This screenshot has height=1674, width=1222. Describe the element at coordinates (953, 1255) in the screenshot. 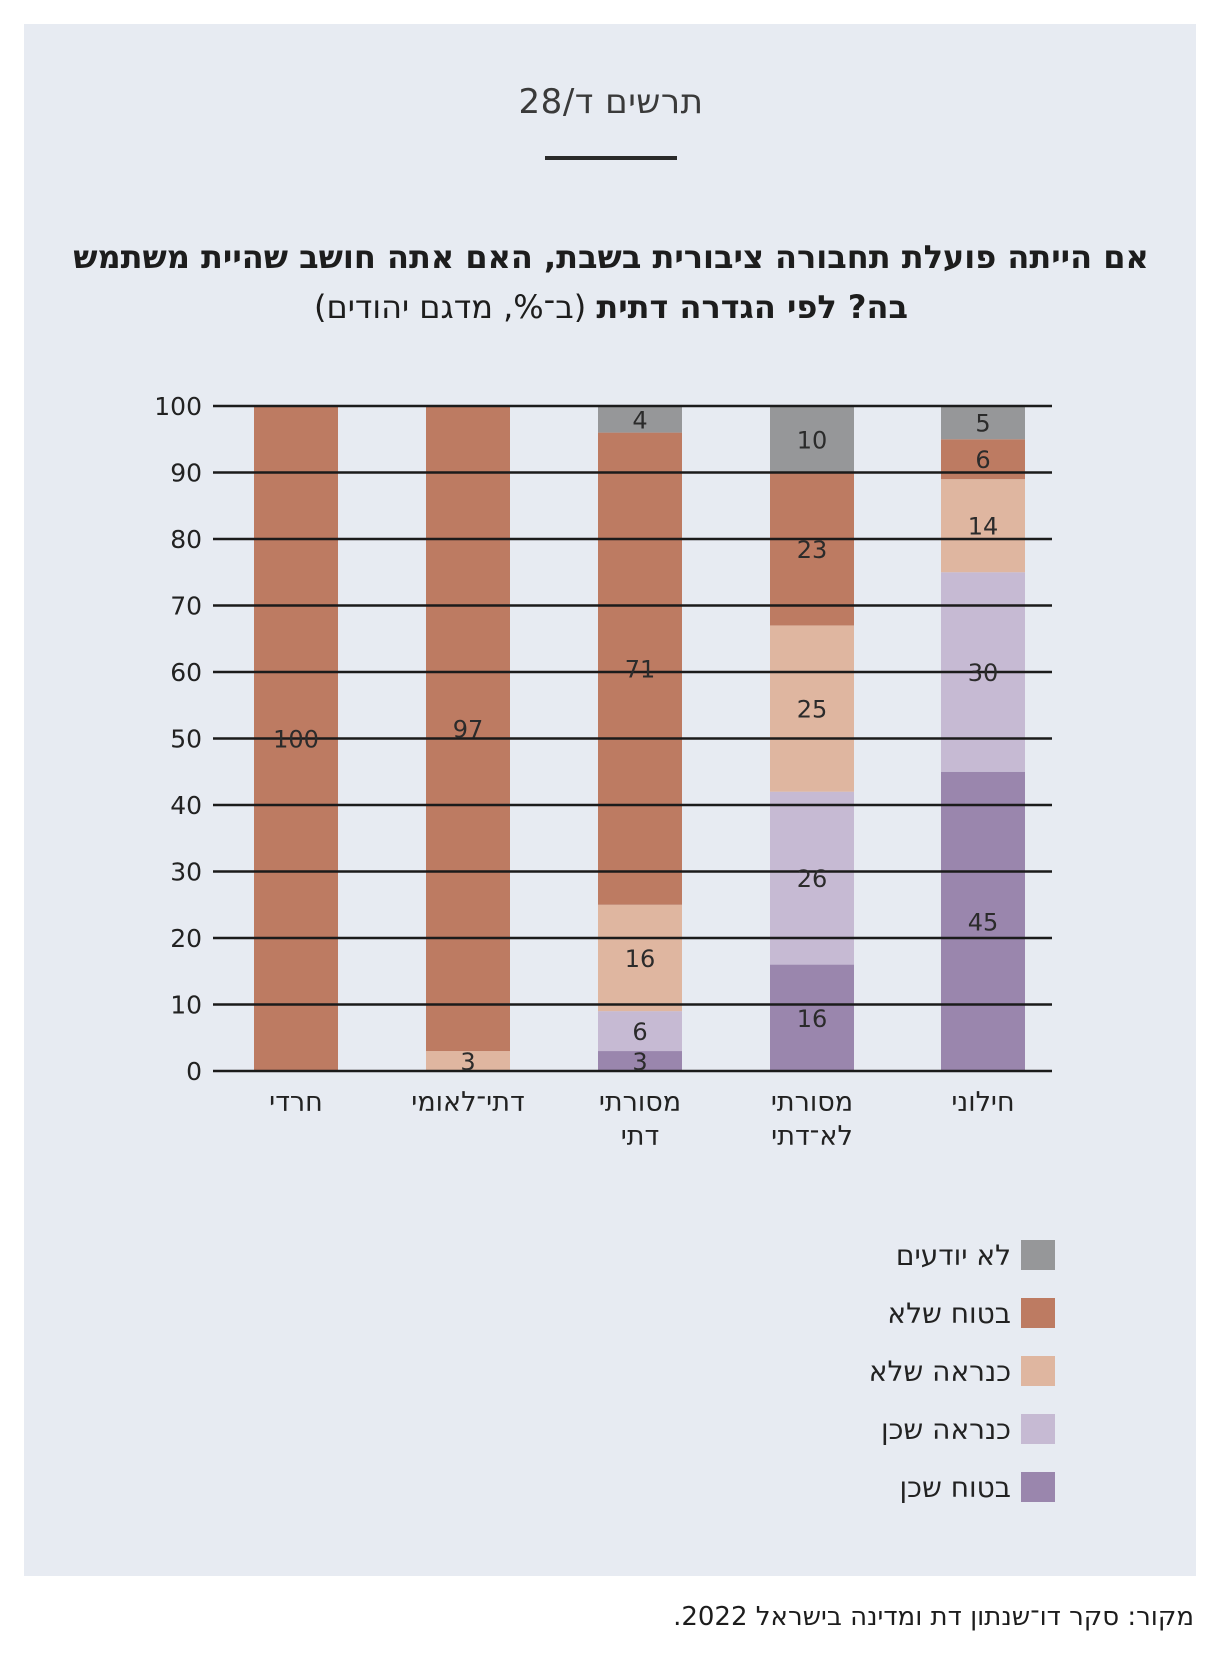

I see `legend-label: לא יודעים` at that location.